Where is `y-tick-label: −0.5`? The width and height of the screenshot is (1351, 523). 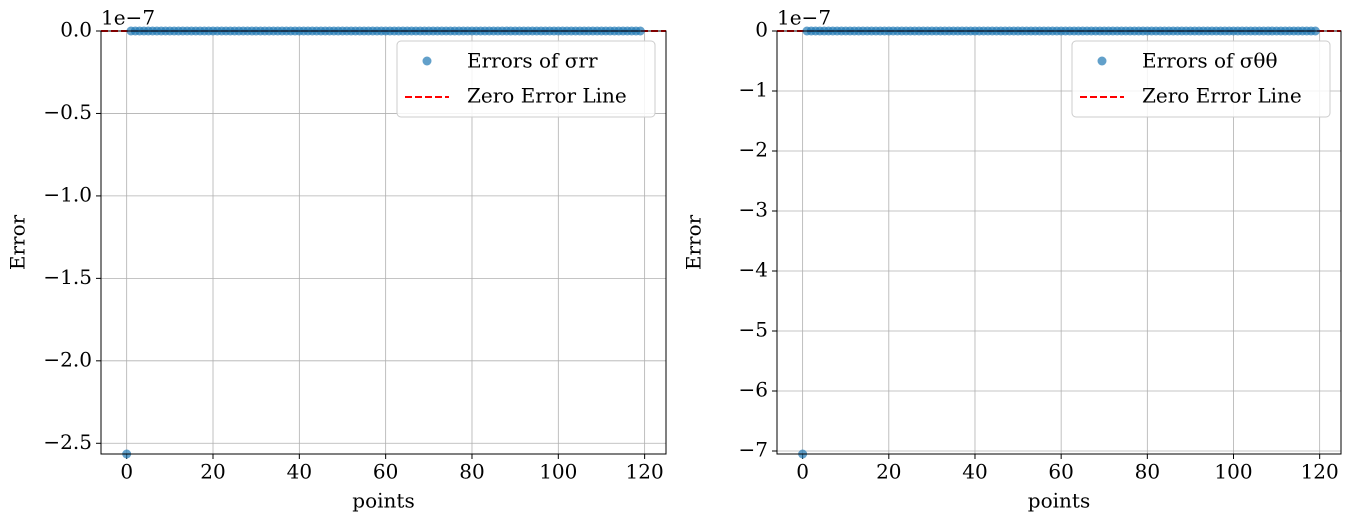
y-tick-label: −0.5 is located at coordinates (67, 112).